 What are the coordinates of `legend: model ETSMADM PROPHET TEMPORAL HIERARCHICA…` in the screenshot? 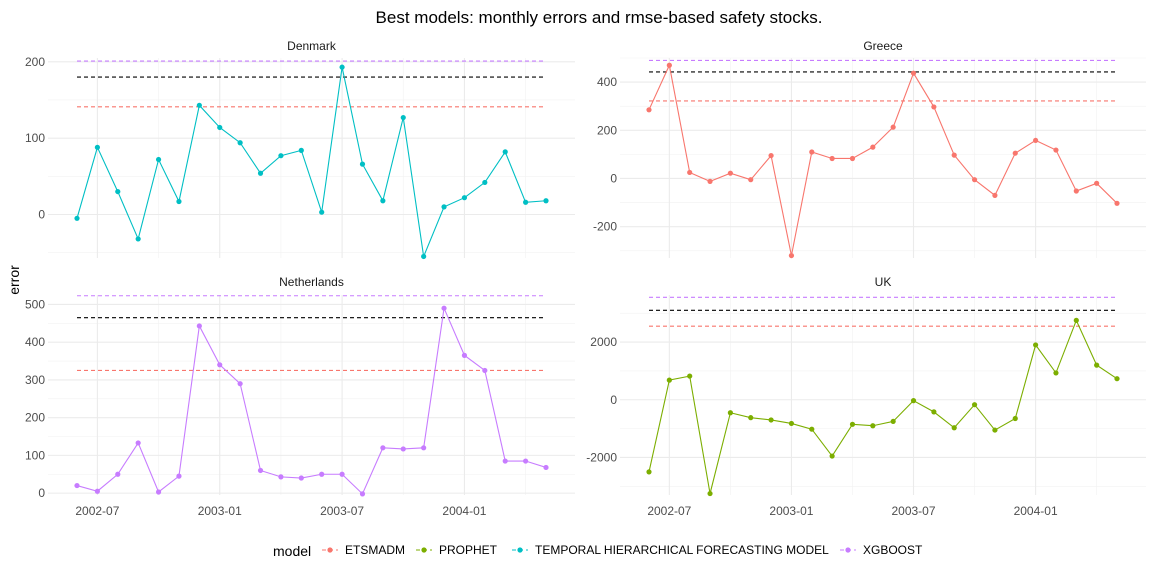 It's located at (598, 551).